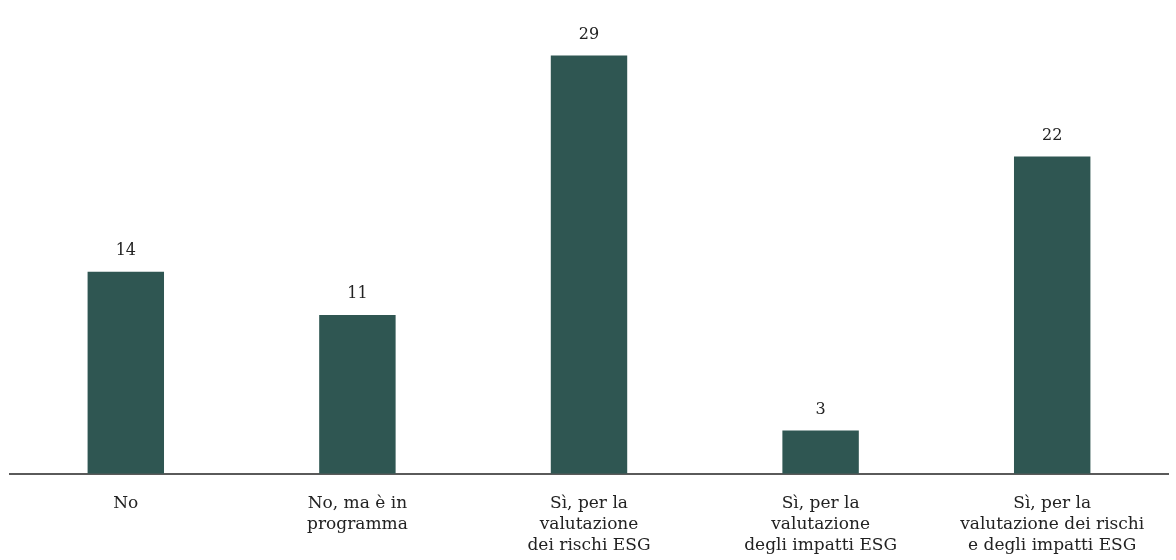  Describe the element at coordinates (821, 522) in the screenshot. I see `x-tick-label: Sì, per la valutazione degli impatti ESG` at that location.